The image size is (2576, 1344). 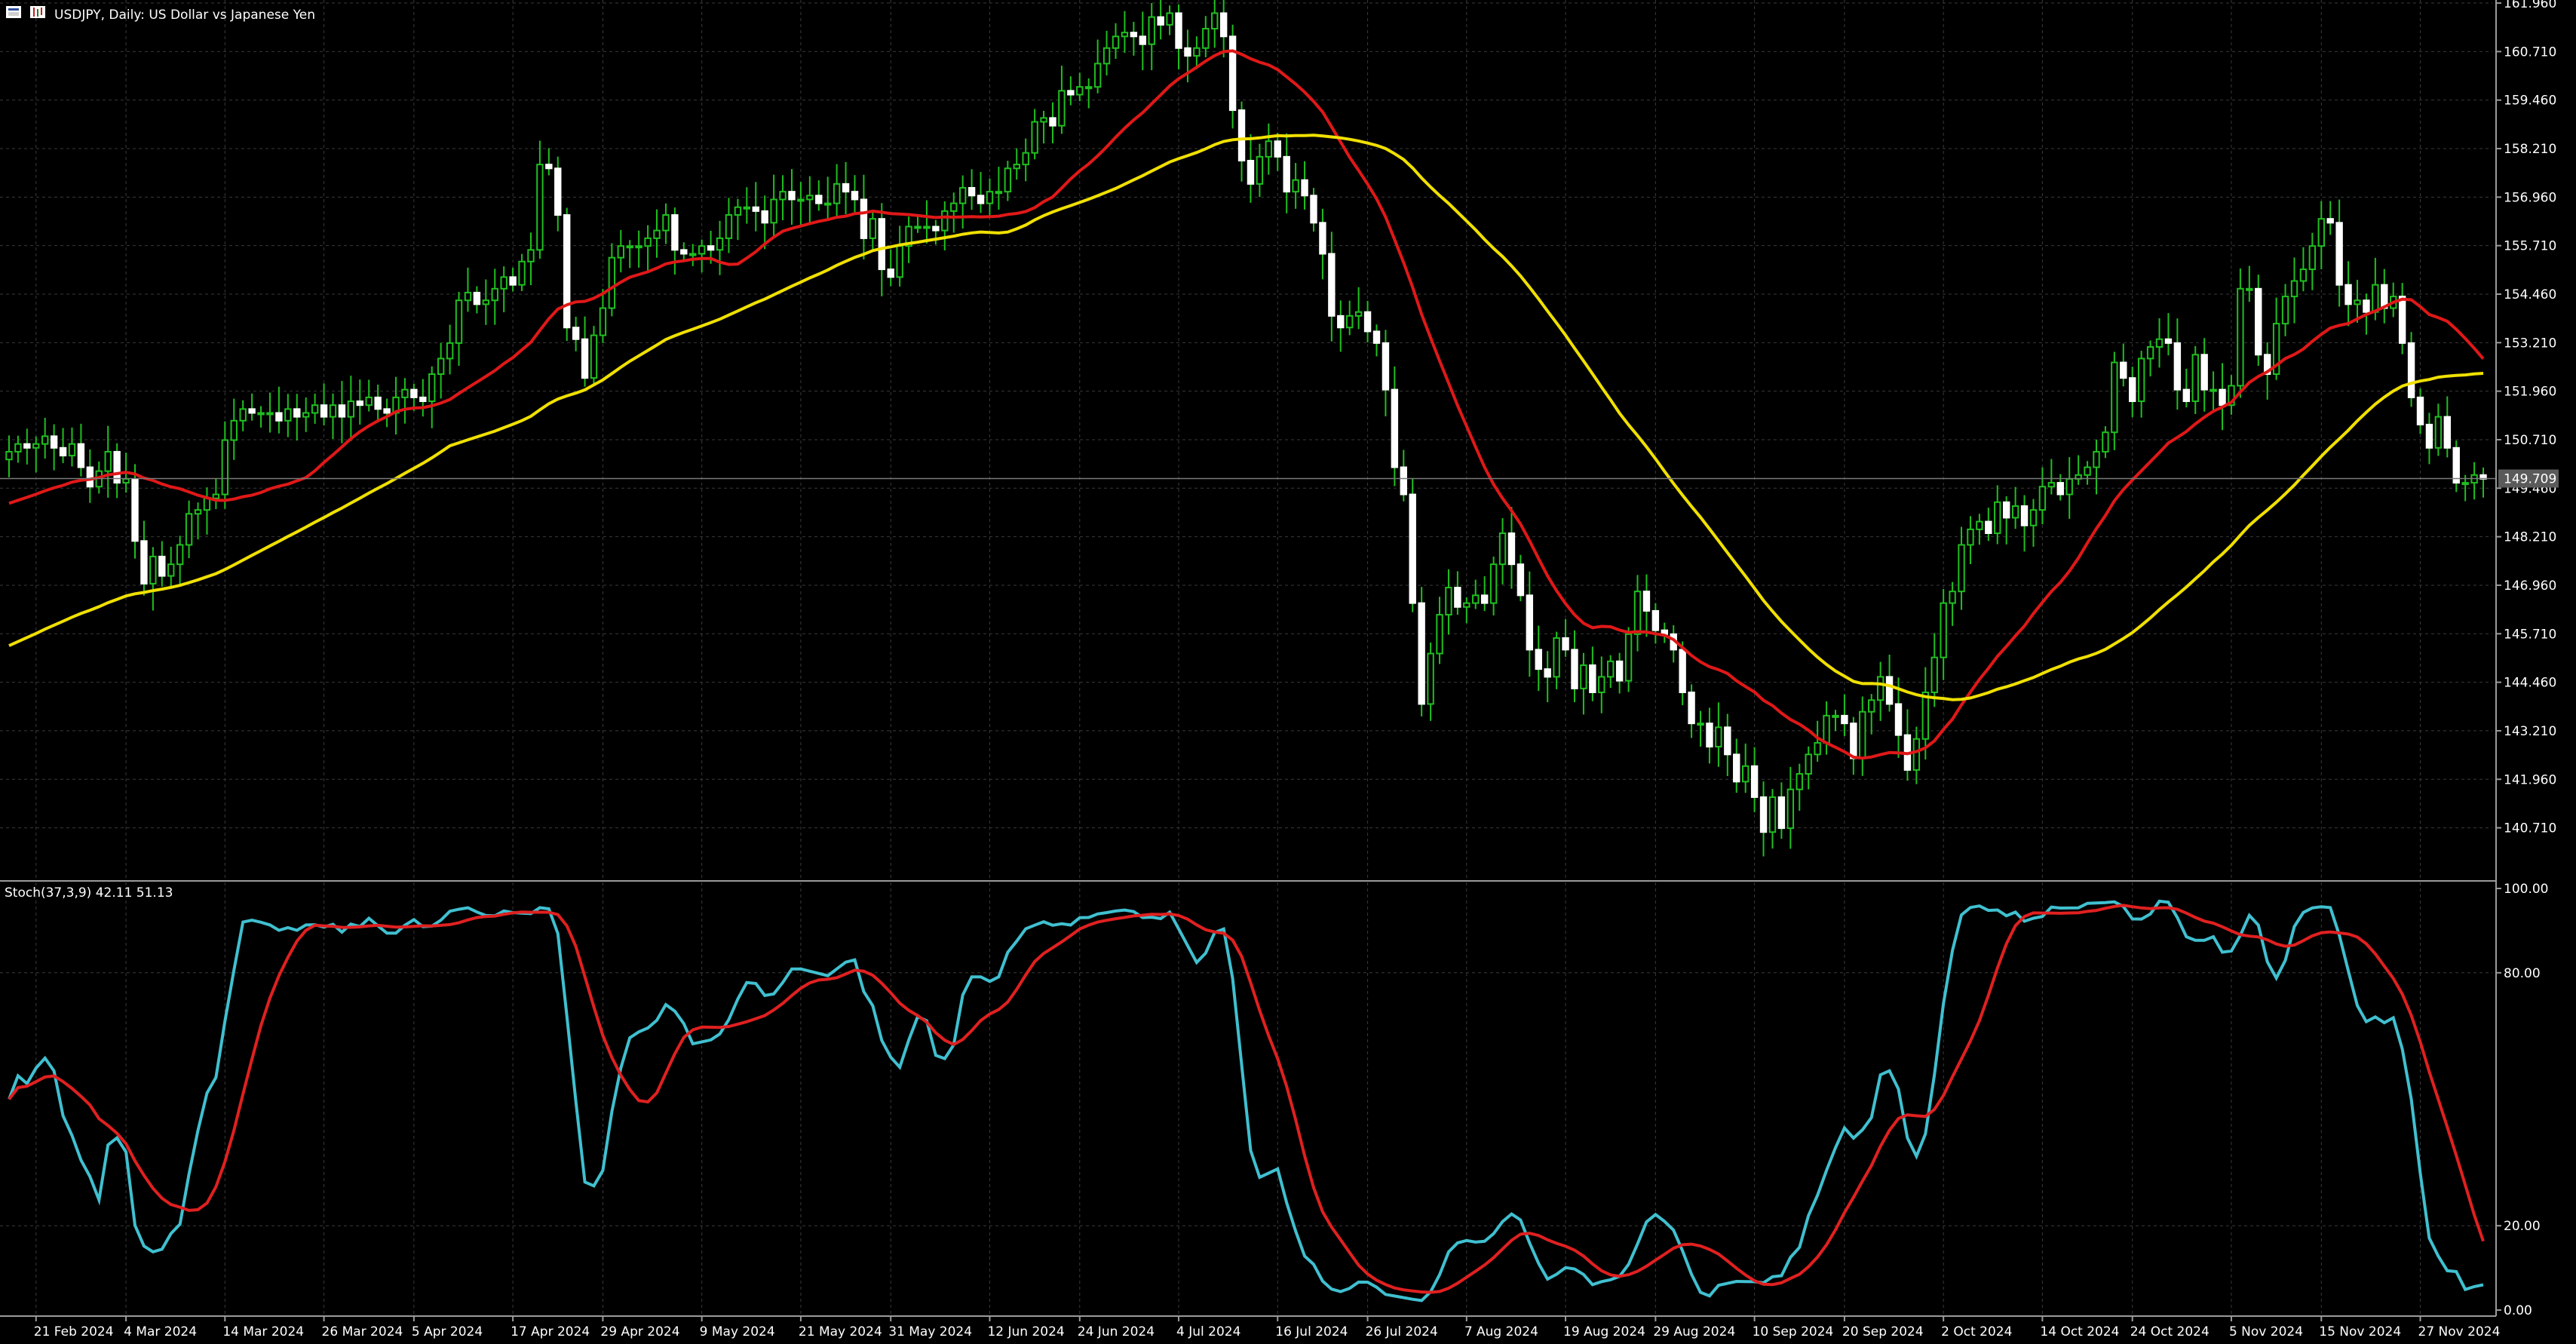 What do you see at coordinates (2530, 479) in the screenshot?
I see `current-price-label: 149.709` at bounding box center [2530, 479].